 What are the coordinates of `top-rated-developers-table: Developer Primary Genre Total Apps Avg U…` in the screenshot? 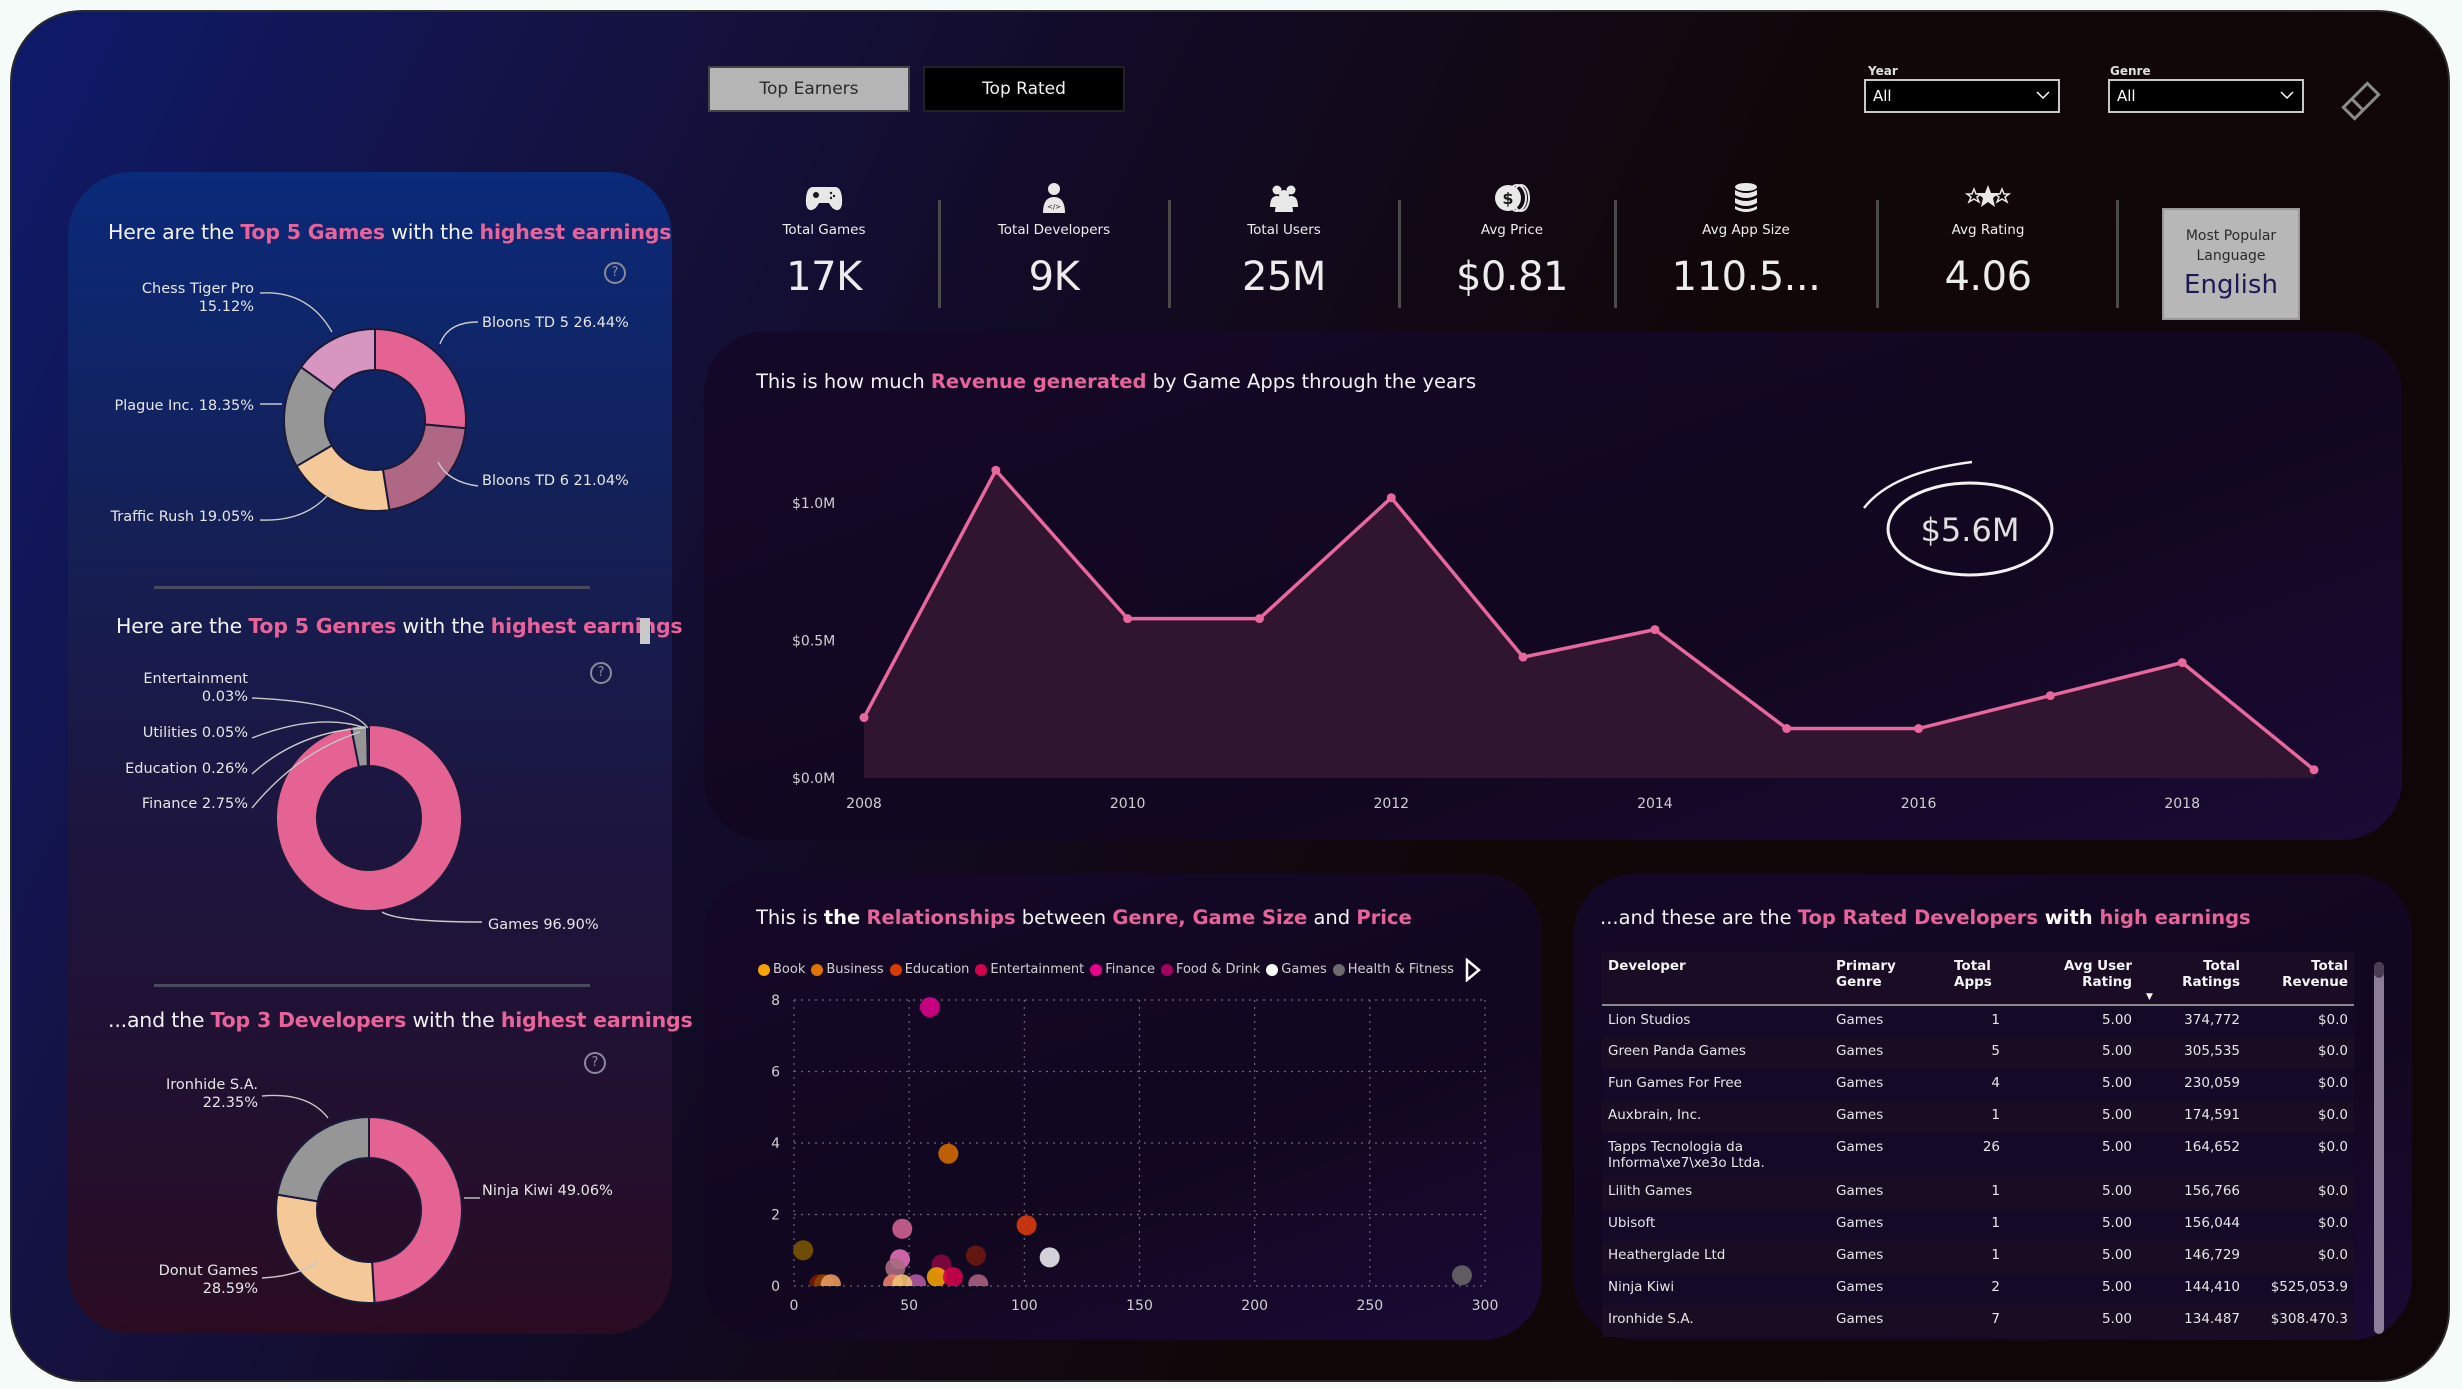 It's located at (1978, 1144).